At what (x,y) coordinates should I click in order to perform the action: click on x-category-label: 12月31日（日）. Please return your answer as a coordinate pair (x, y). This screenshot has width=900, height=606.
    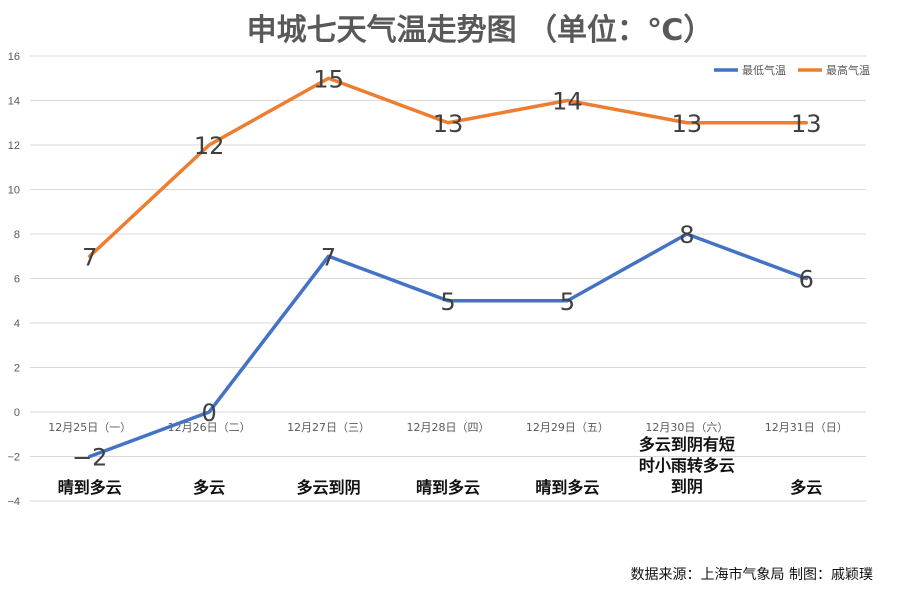
    Looking at the image, I should click on (806, 427).